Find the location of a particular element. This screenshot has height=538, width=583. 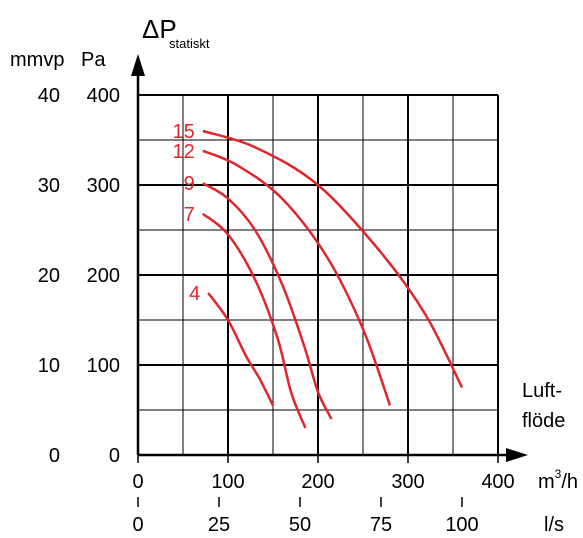

curve-label-4: 4 is located at coordinates (194, 294).